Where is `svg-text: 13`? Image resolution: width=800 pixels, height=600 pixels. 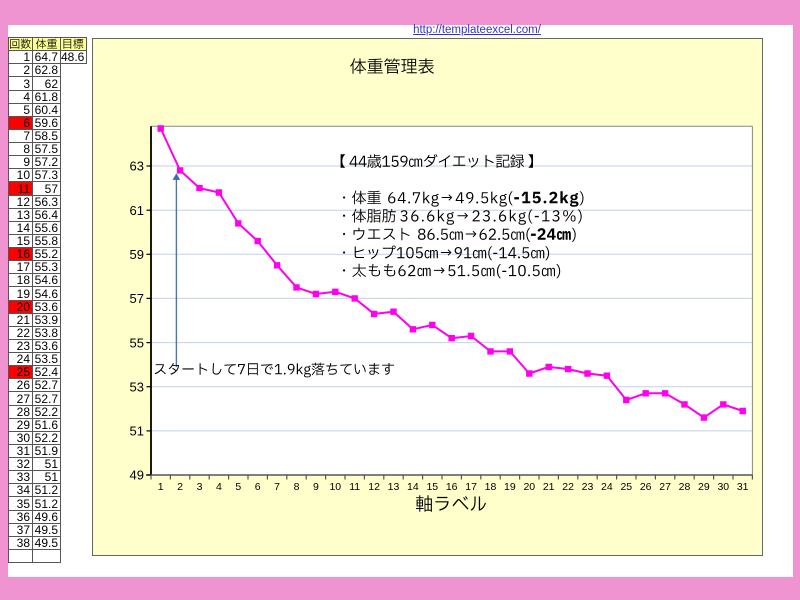 svg-text: 13 is located at coordinates (394, 487).